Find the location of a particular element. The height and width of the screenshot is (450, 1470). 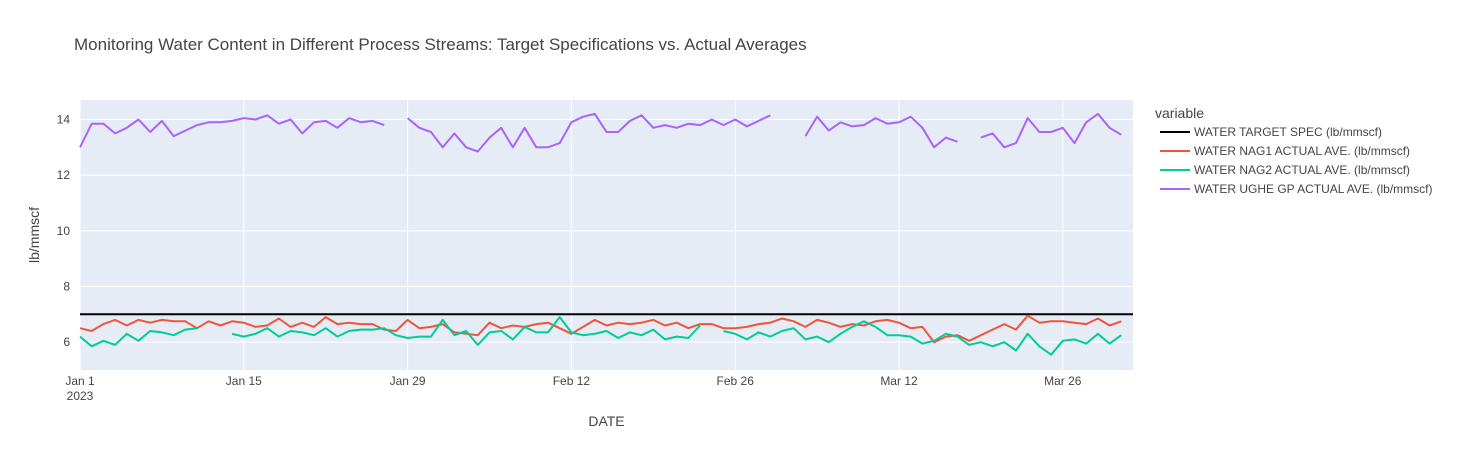

y-tick-label: 8 is located at coordinates (66, 286).